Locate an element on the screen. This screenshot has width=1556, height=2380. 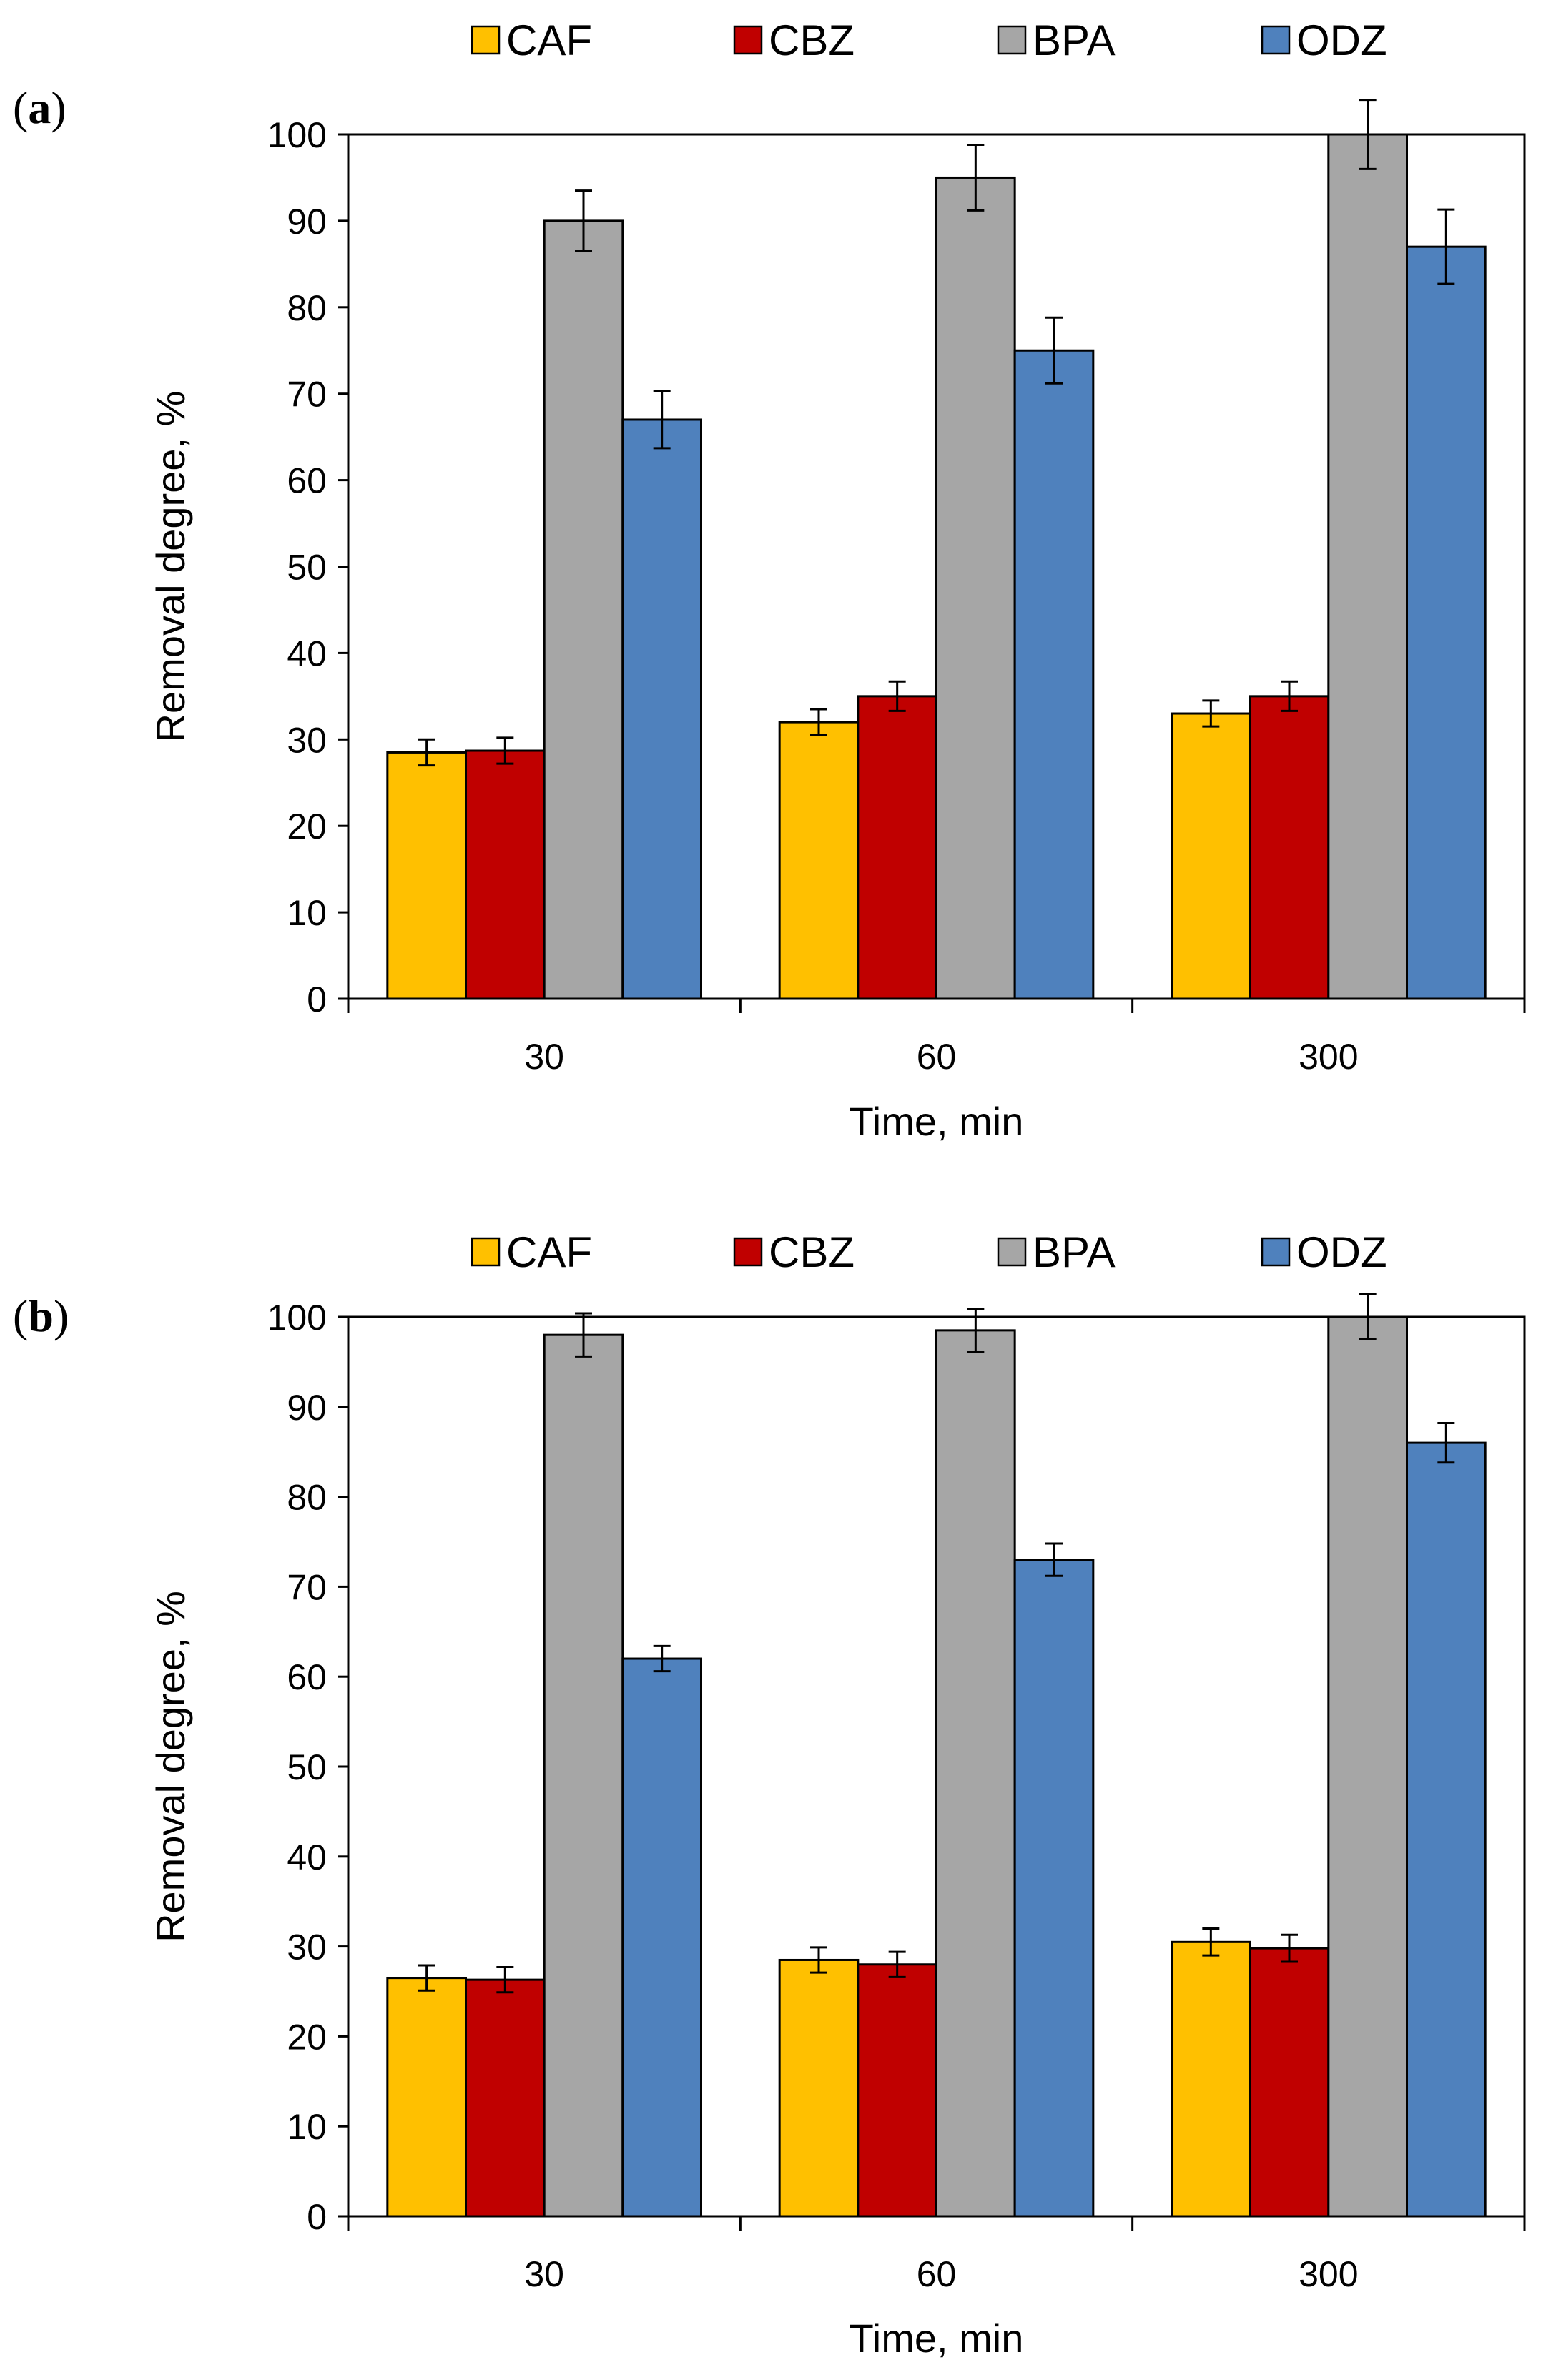
x-axis-title-a: Time, min is located at coordinates (937, 1121).